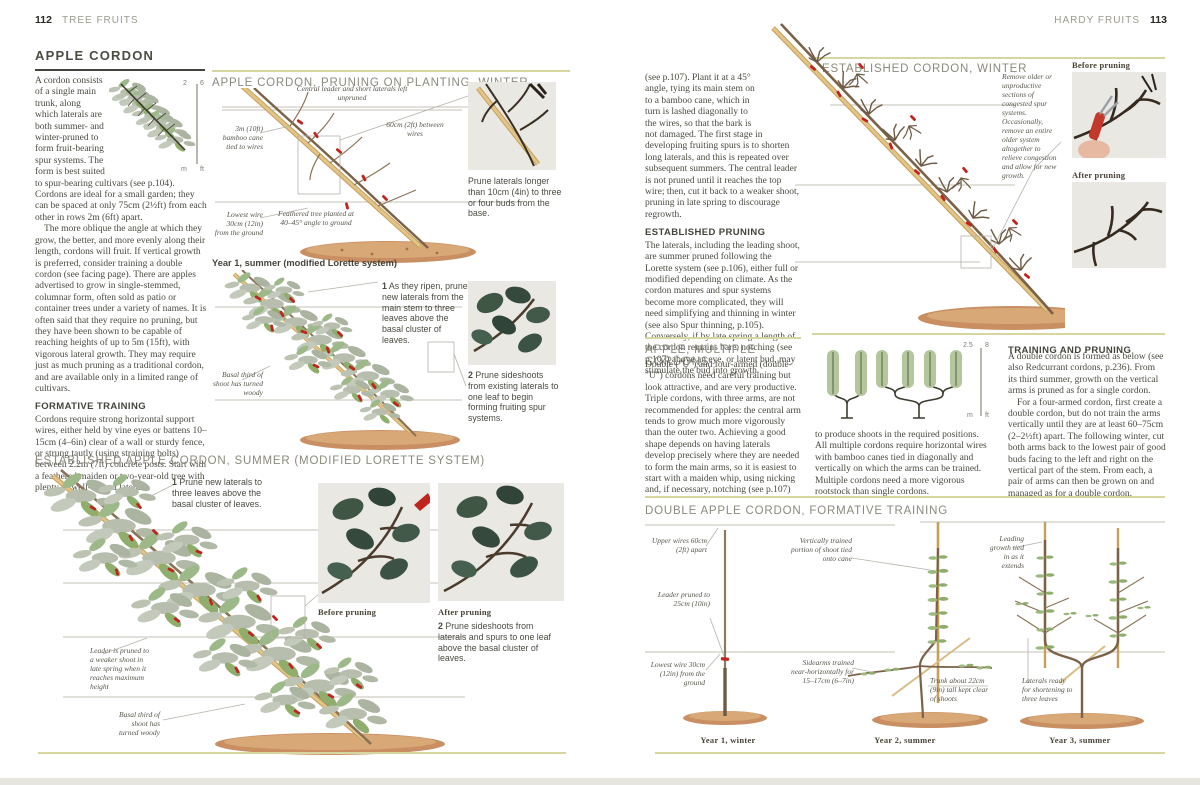  What do you see at coordinates (341, 360) in the screenshot?
I see `year1-summer-illustration` at bounding box center [341, 360].